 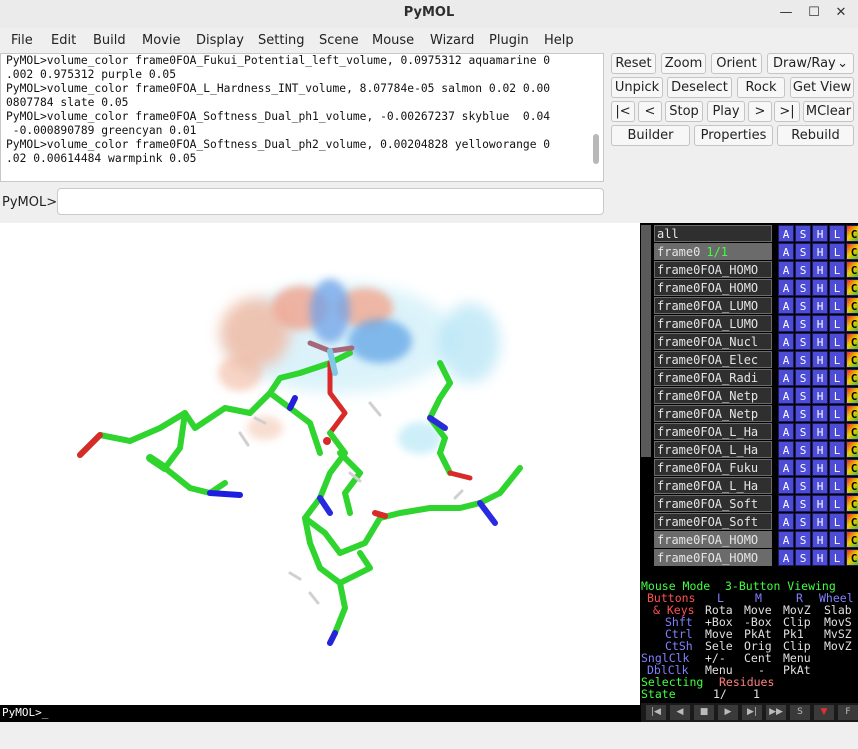 What do you see at coordinates (756, 395) in the screenshot?
I see `object-row: frame0FOA_Netp A S H L C` at bounding box center [756, 395].